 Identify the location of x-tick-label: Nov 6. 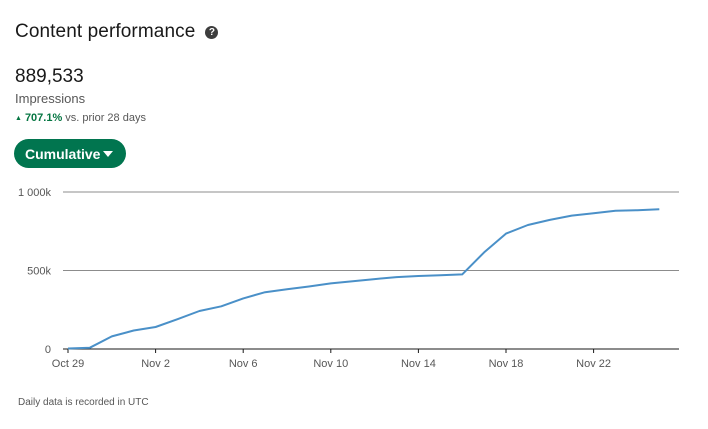
(243, 364).